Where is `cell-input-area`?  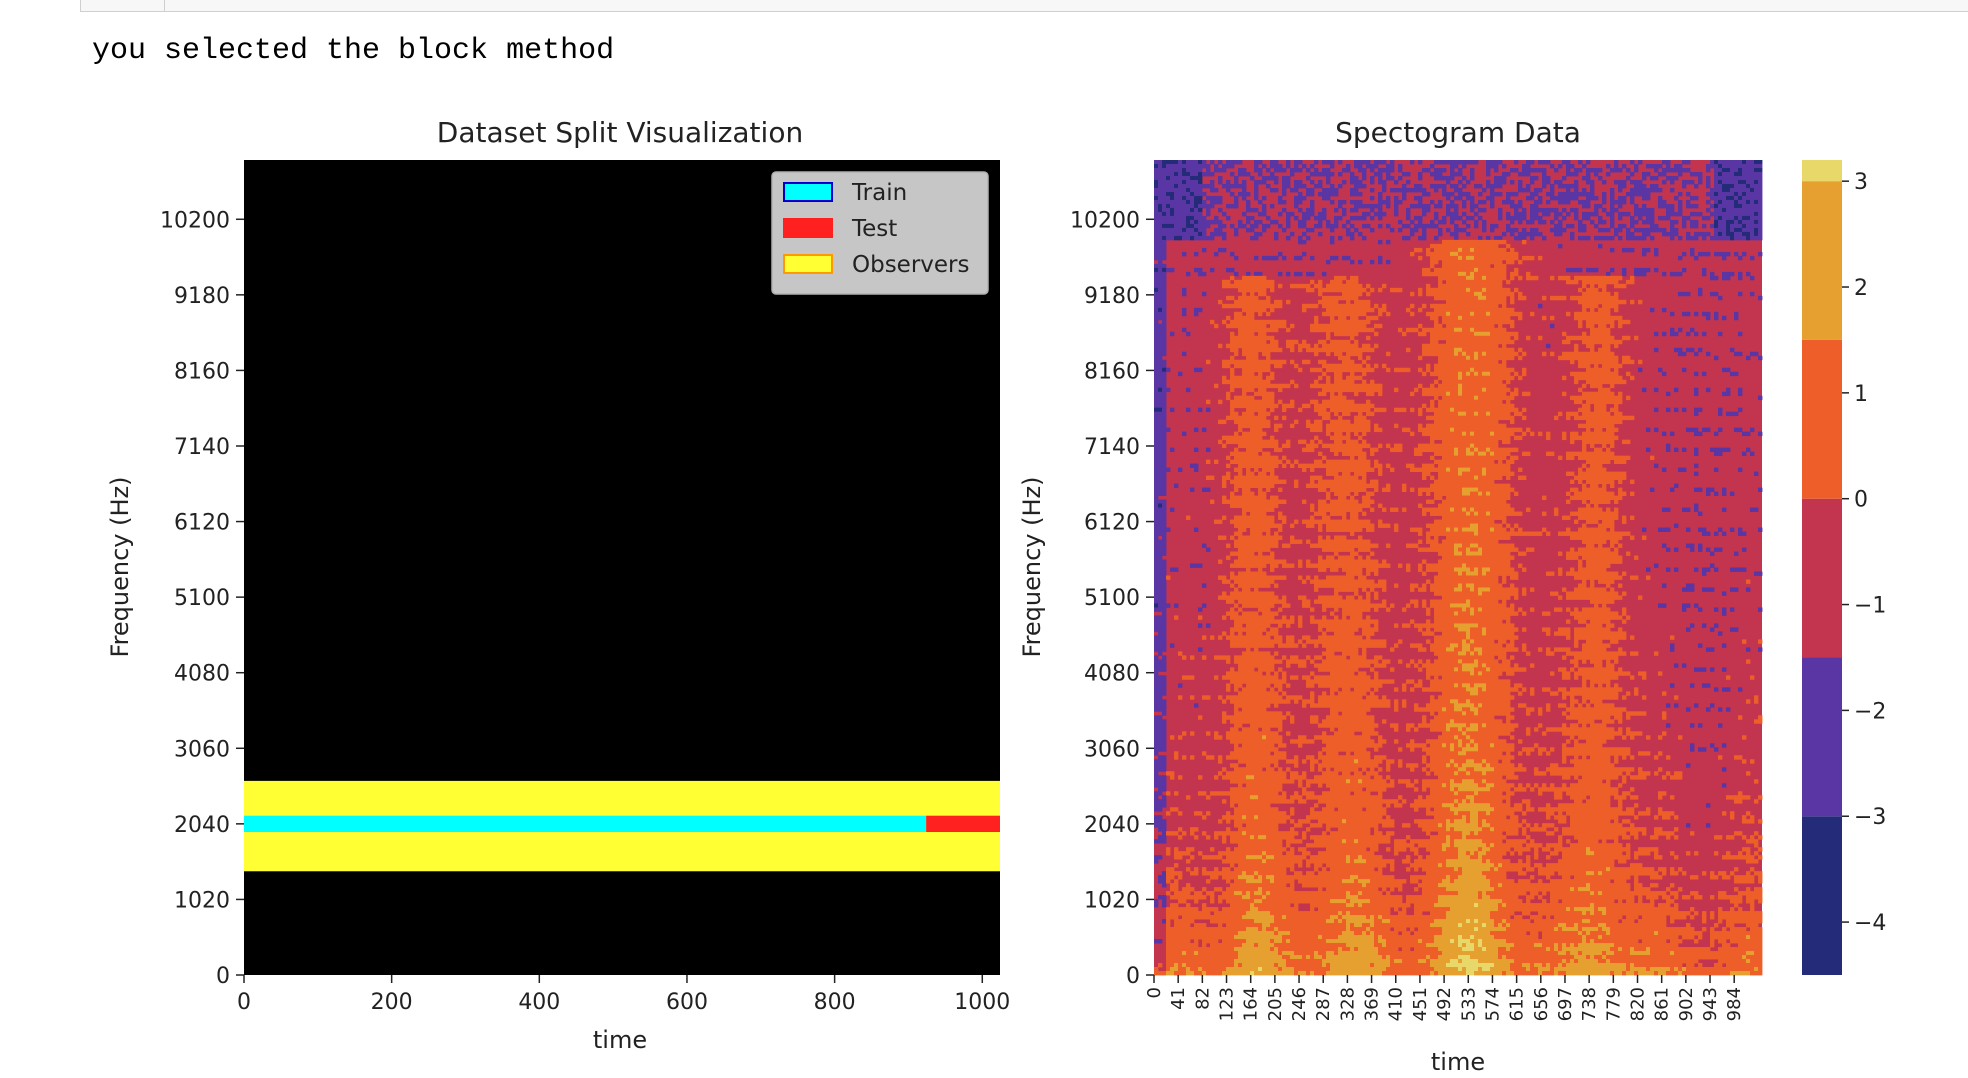 cell-input-area is located at coordinates (1024, 6).